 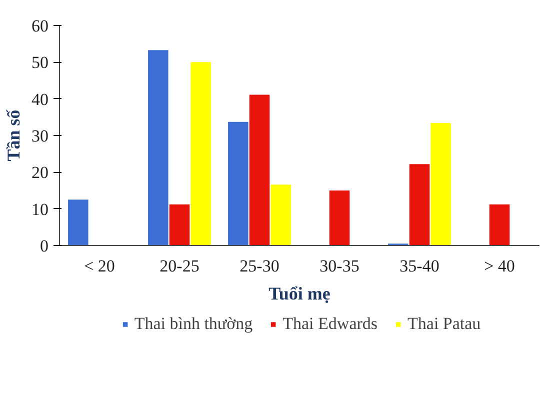 I want to click on x-tick-label: 35-40, so click(x=420, y=266).